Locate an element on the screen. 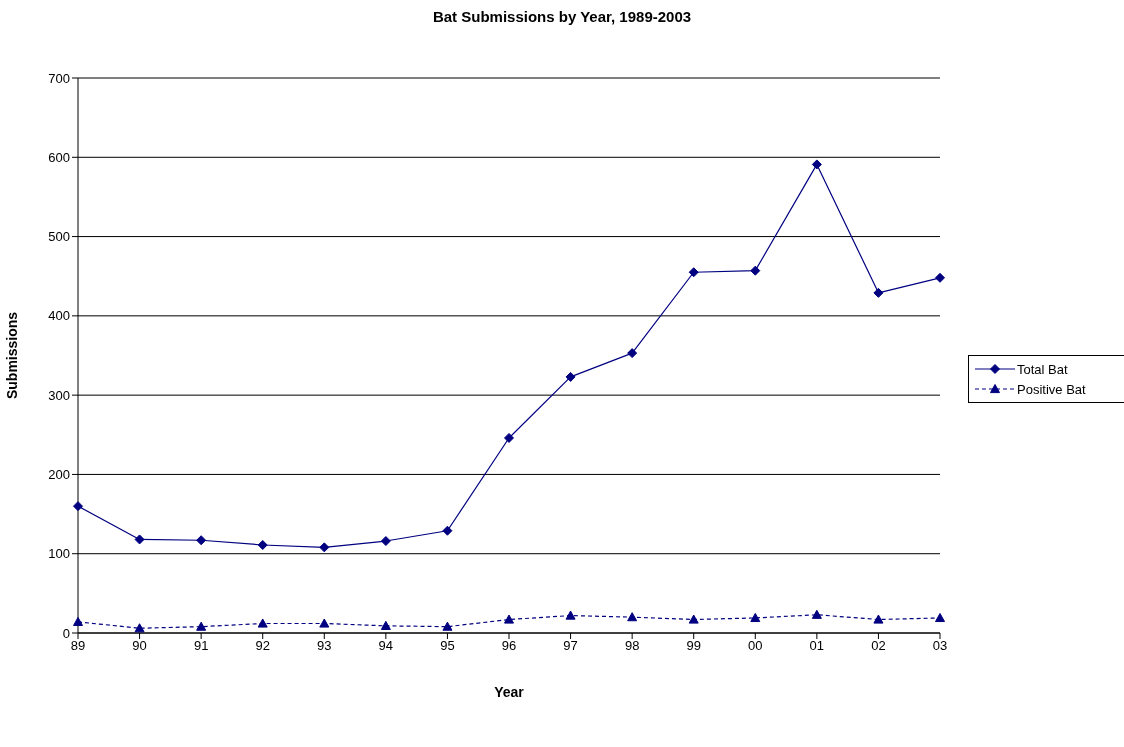 The width and height of the screenshot is (1124, 747). x-axis-title: Year is located at coordinates (509, 692).